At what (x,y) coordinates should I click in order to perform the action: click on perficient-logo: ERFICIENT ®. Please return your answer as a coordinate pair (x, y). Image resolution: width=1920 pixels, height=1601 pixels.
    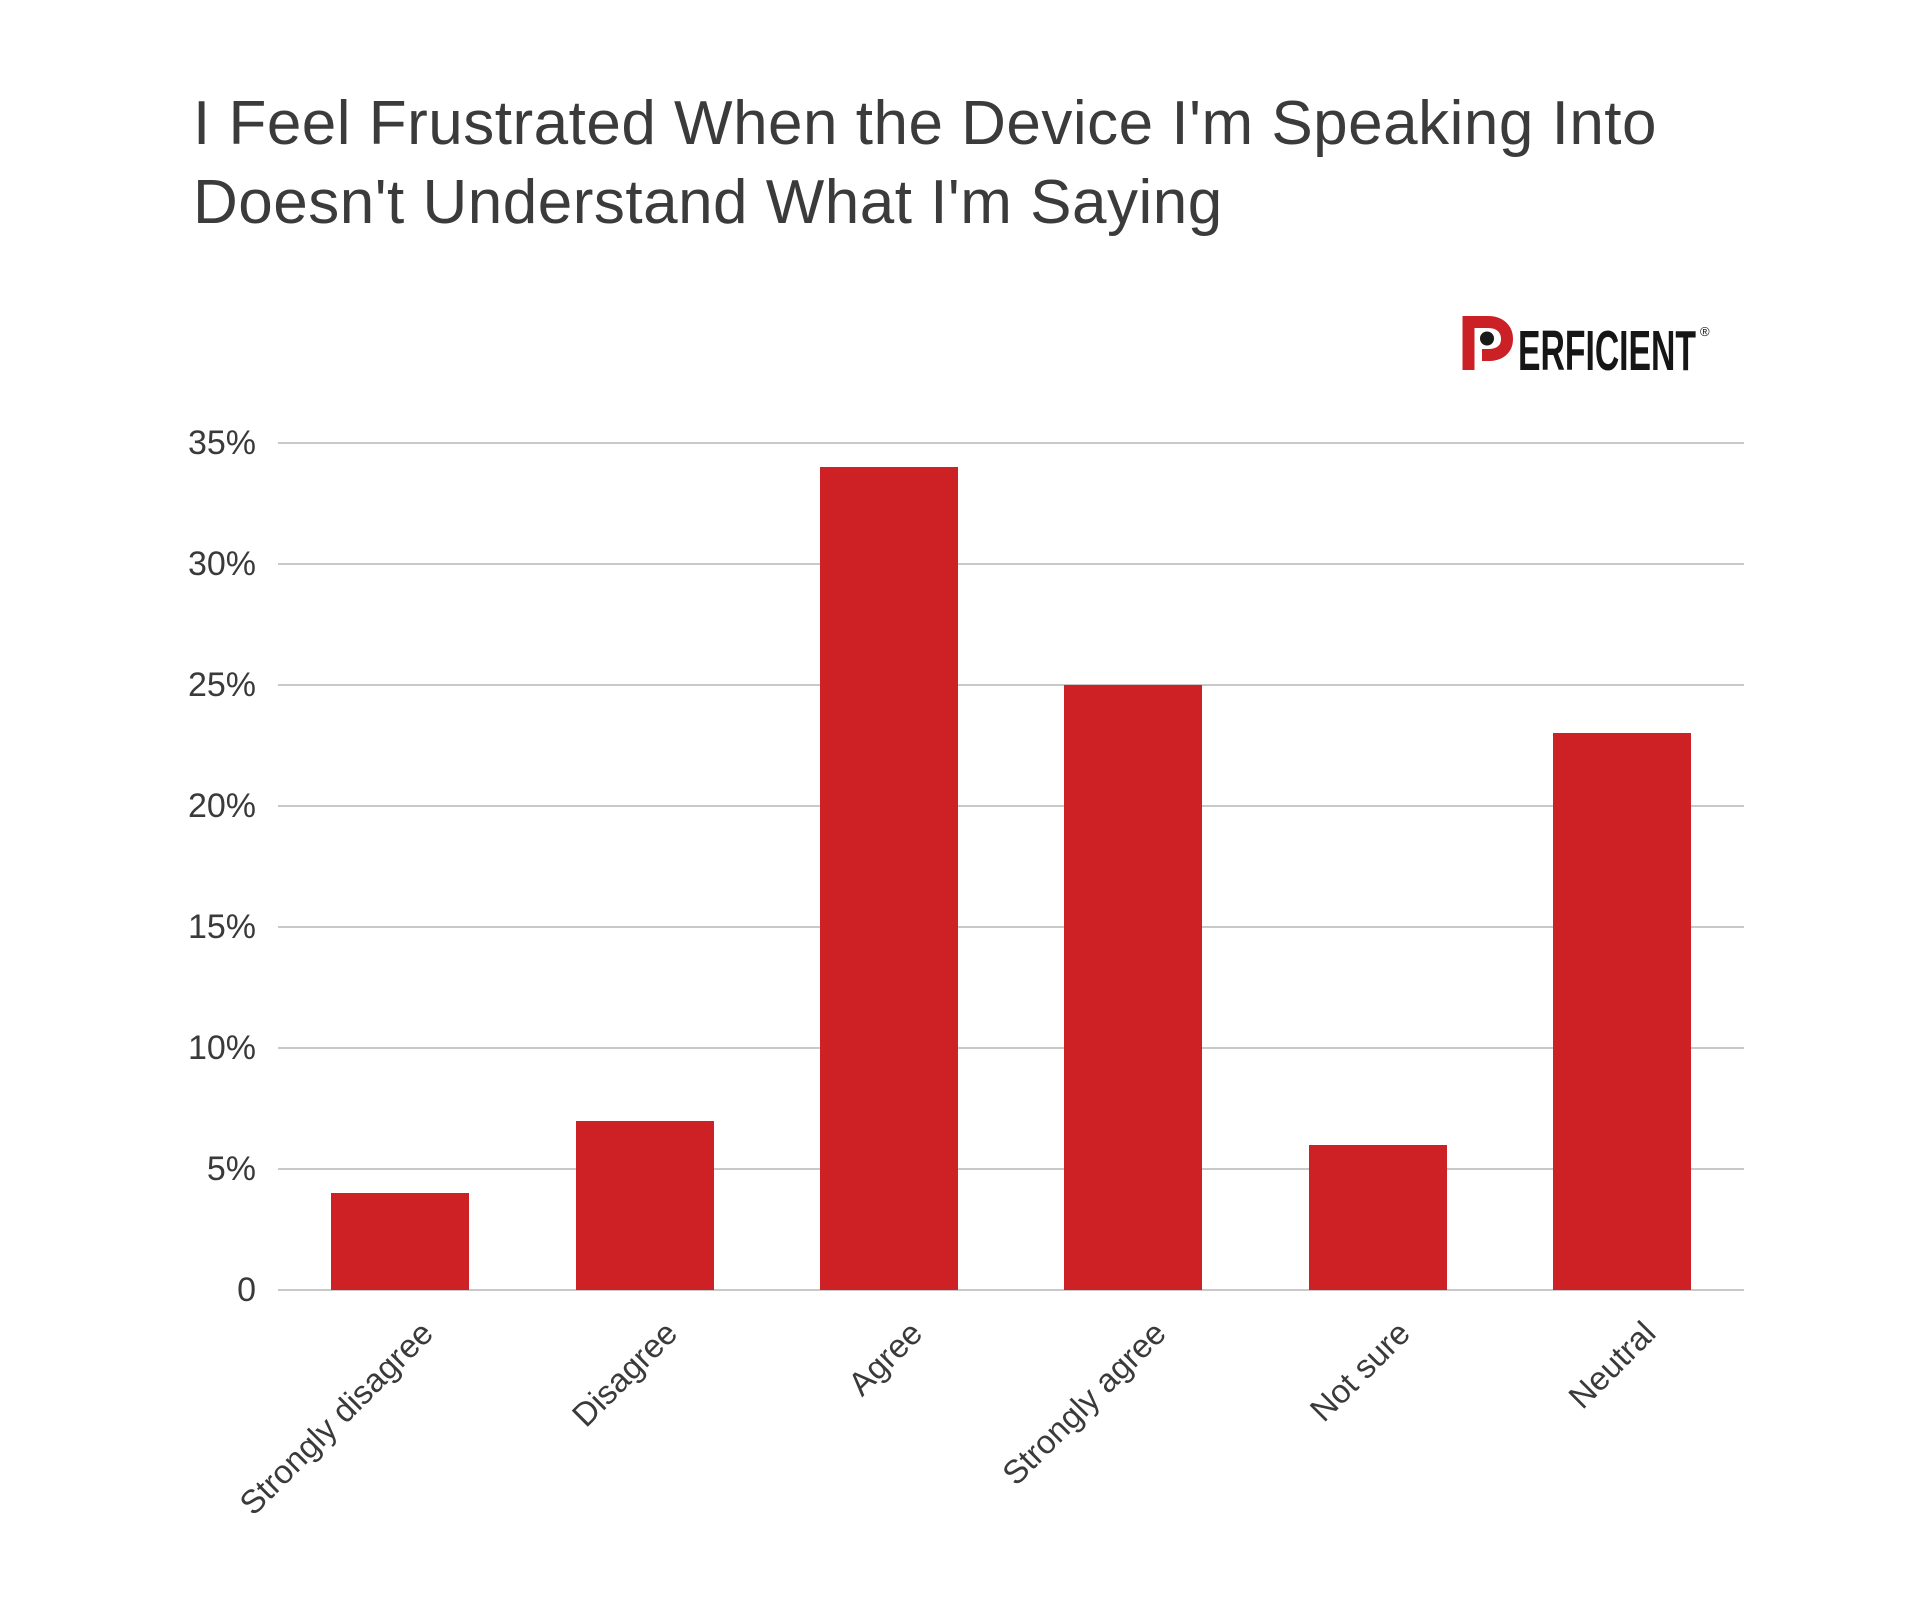
    Looking at the image, I should click on (1593, 349).